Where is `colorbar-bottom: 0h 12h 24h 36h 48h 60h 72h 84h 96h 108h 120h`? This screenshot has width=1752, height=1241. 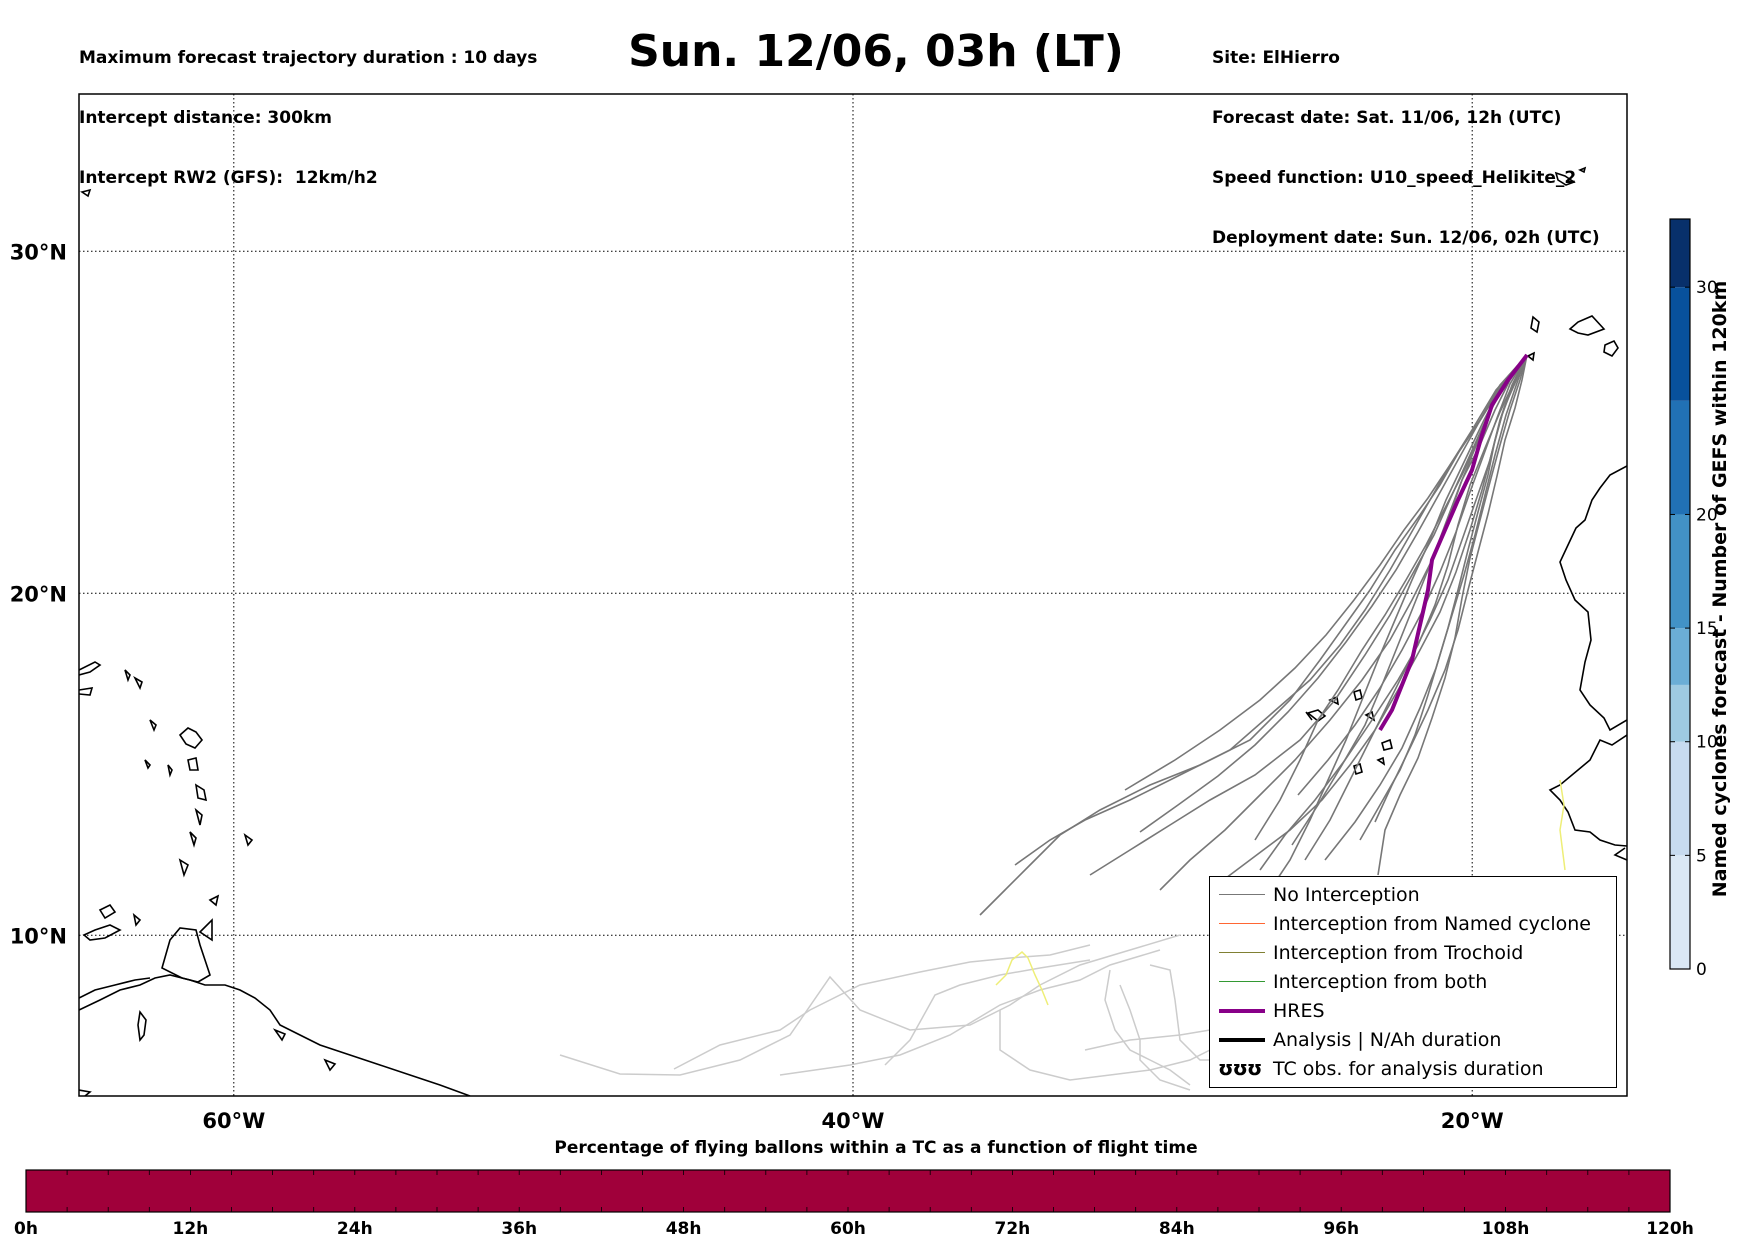 colorbar-bottom: 0h 12h 24h 36h 48h 60h 72h 84h 96h 108h 120h is located at coordinates (854, 1204).